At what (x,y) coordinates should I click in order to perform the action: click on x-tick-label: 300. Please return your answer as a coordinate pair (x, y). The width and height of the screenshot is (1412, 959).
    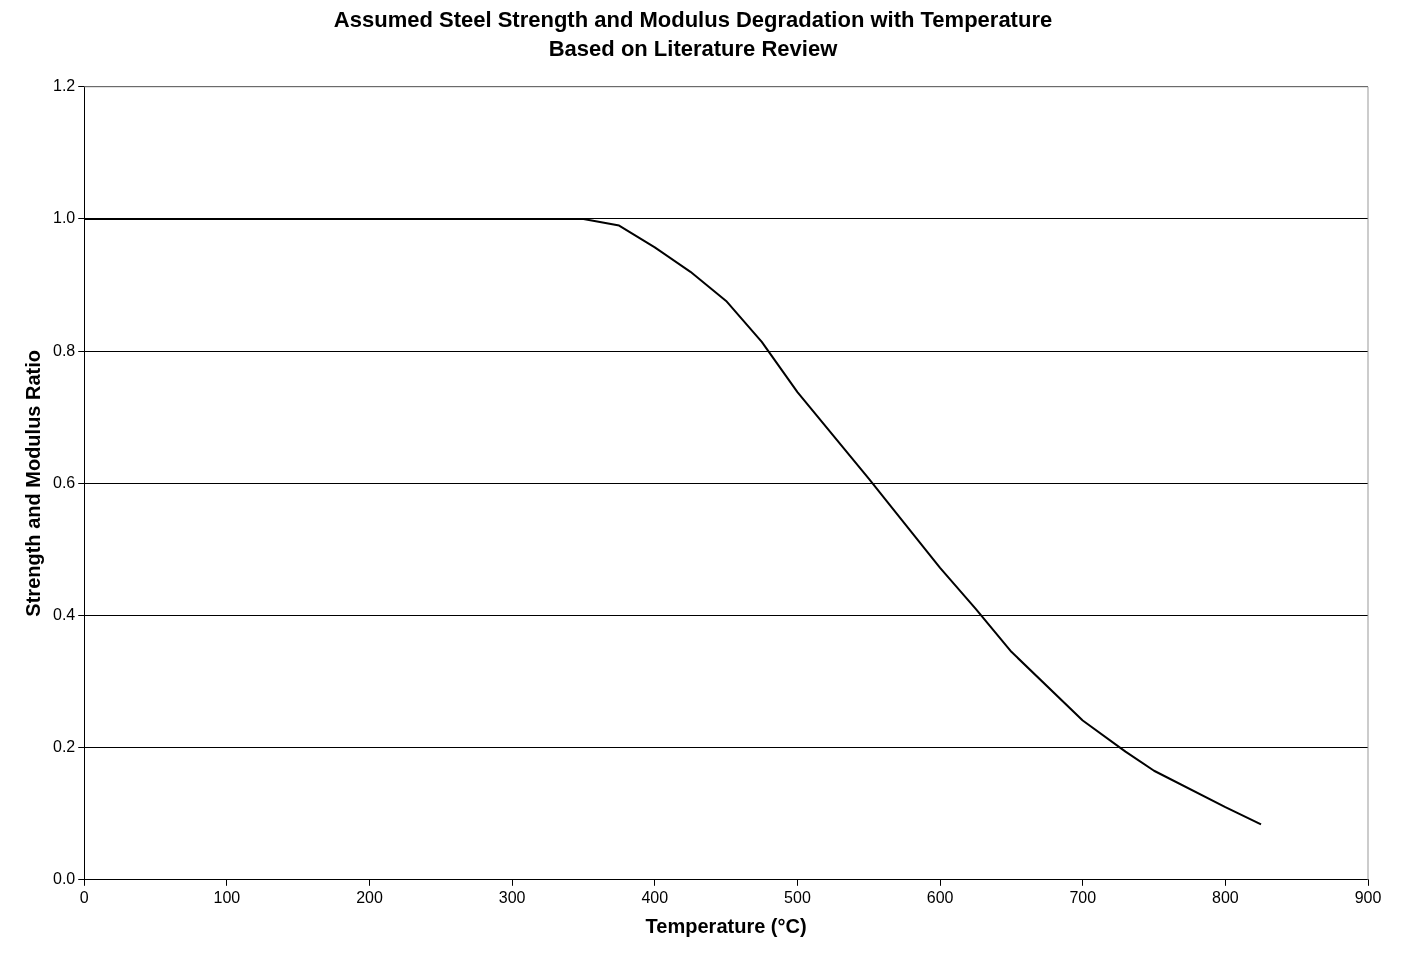
    Looking at the image, I should click on (512, 897).